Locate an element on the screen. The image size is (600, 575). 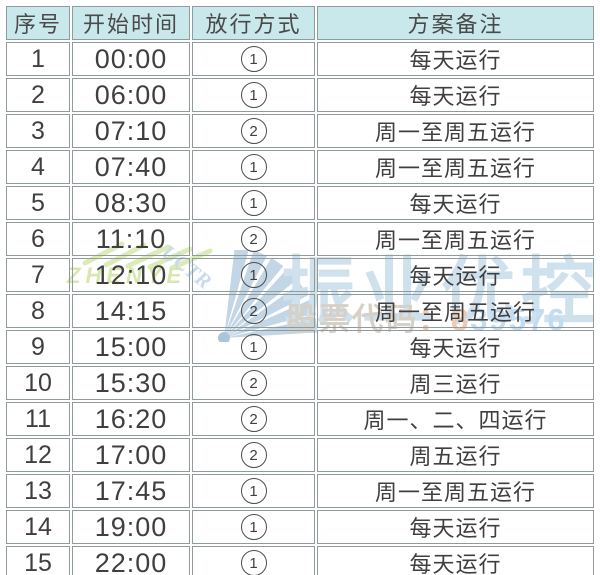
seq-cell: 10 is located at coordinates (38, 383).